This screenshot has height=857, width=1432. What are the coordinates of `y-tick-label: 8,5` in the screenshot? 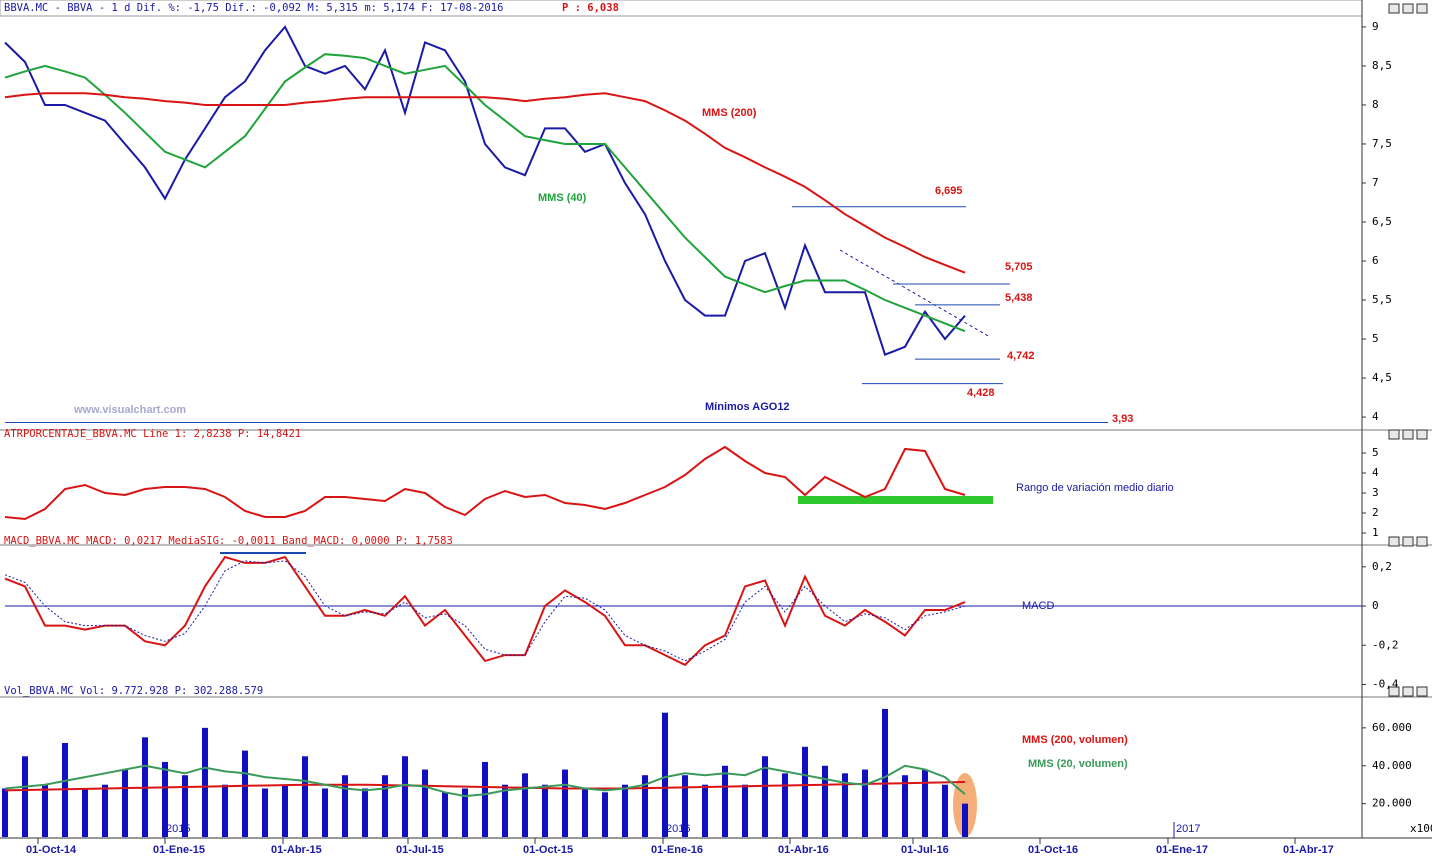 It's located at (1382, 65).